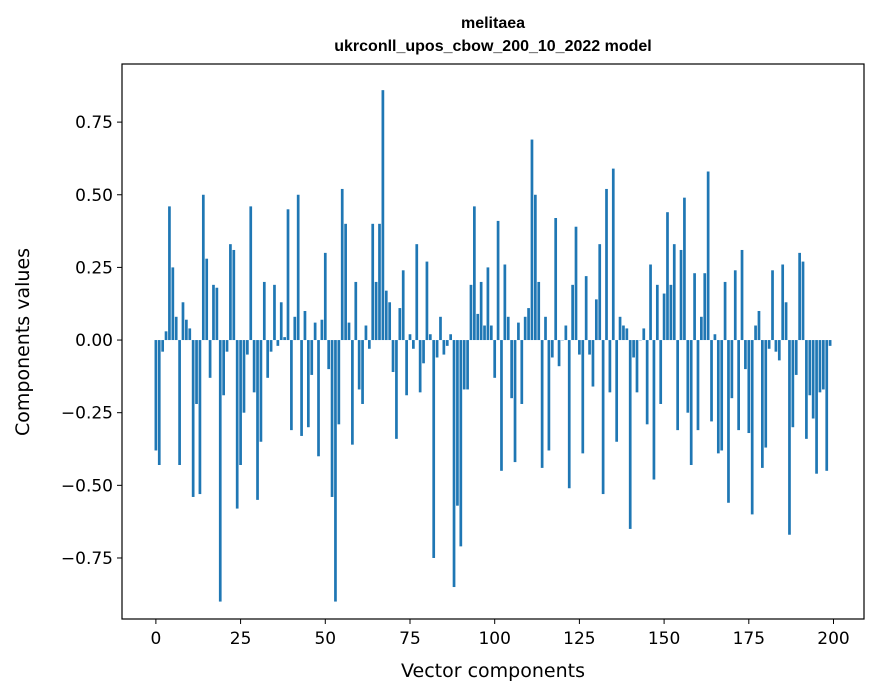 This screenshot has height=696, width=880. What do you see at coordinates (155, 639) in the screenshot?
I see `x-tick-label: 0` at bounding box center [155, 639].